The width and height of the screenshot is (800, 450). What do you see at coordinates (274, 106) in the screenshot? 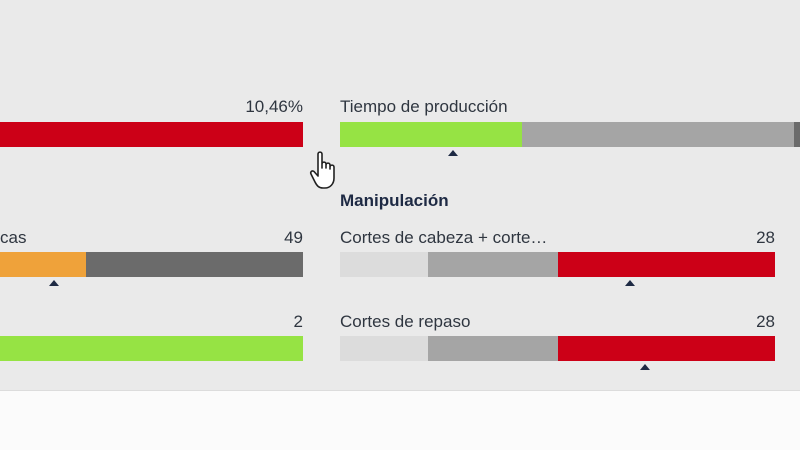
I see `left-row1-value: 10,46%` at bounding box center [274, 106].